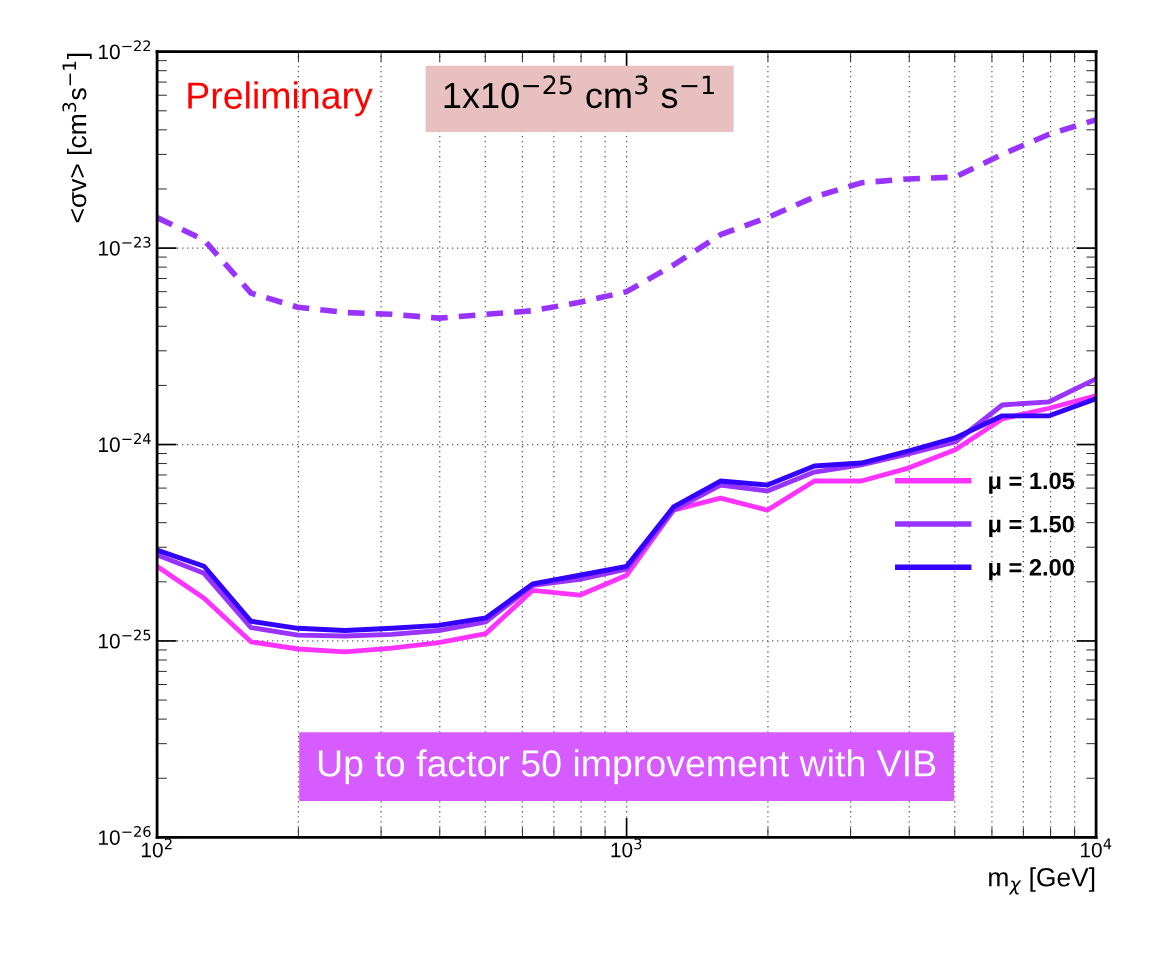  Describe the element at coordinates (77, 138) in the screenshot. I see `y-axis-title: <σv> [cm$^{3}$s$^{−1}$]` at that location.